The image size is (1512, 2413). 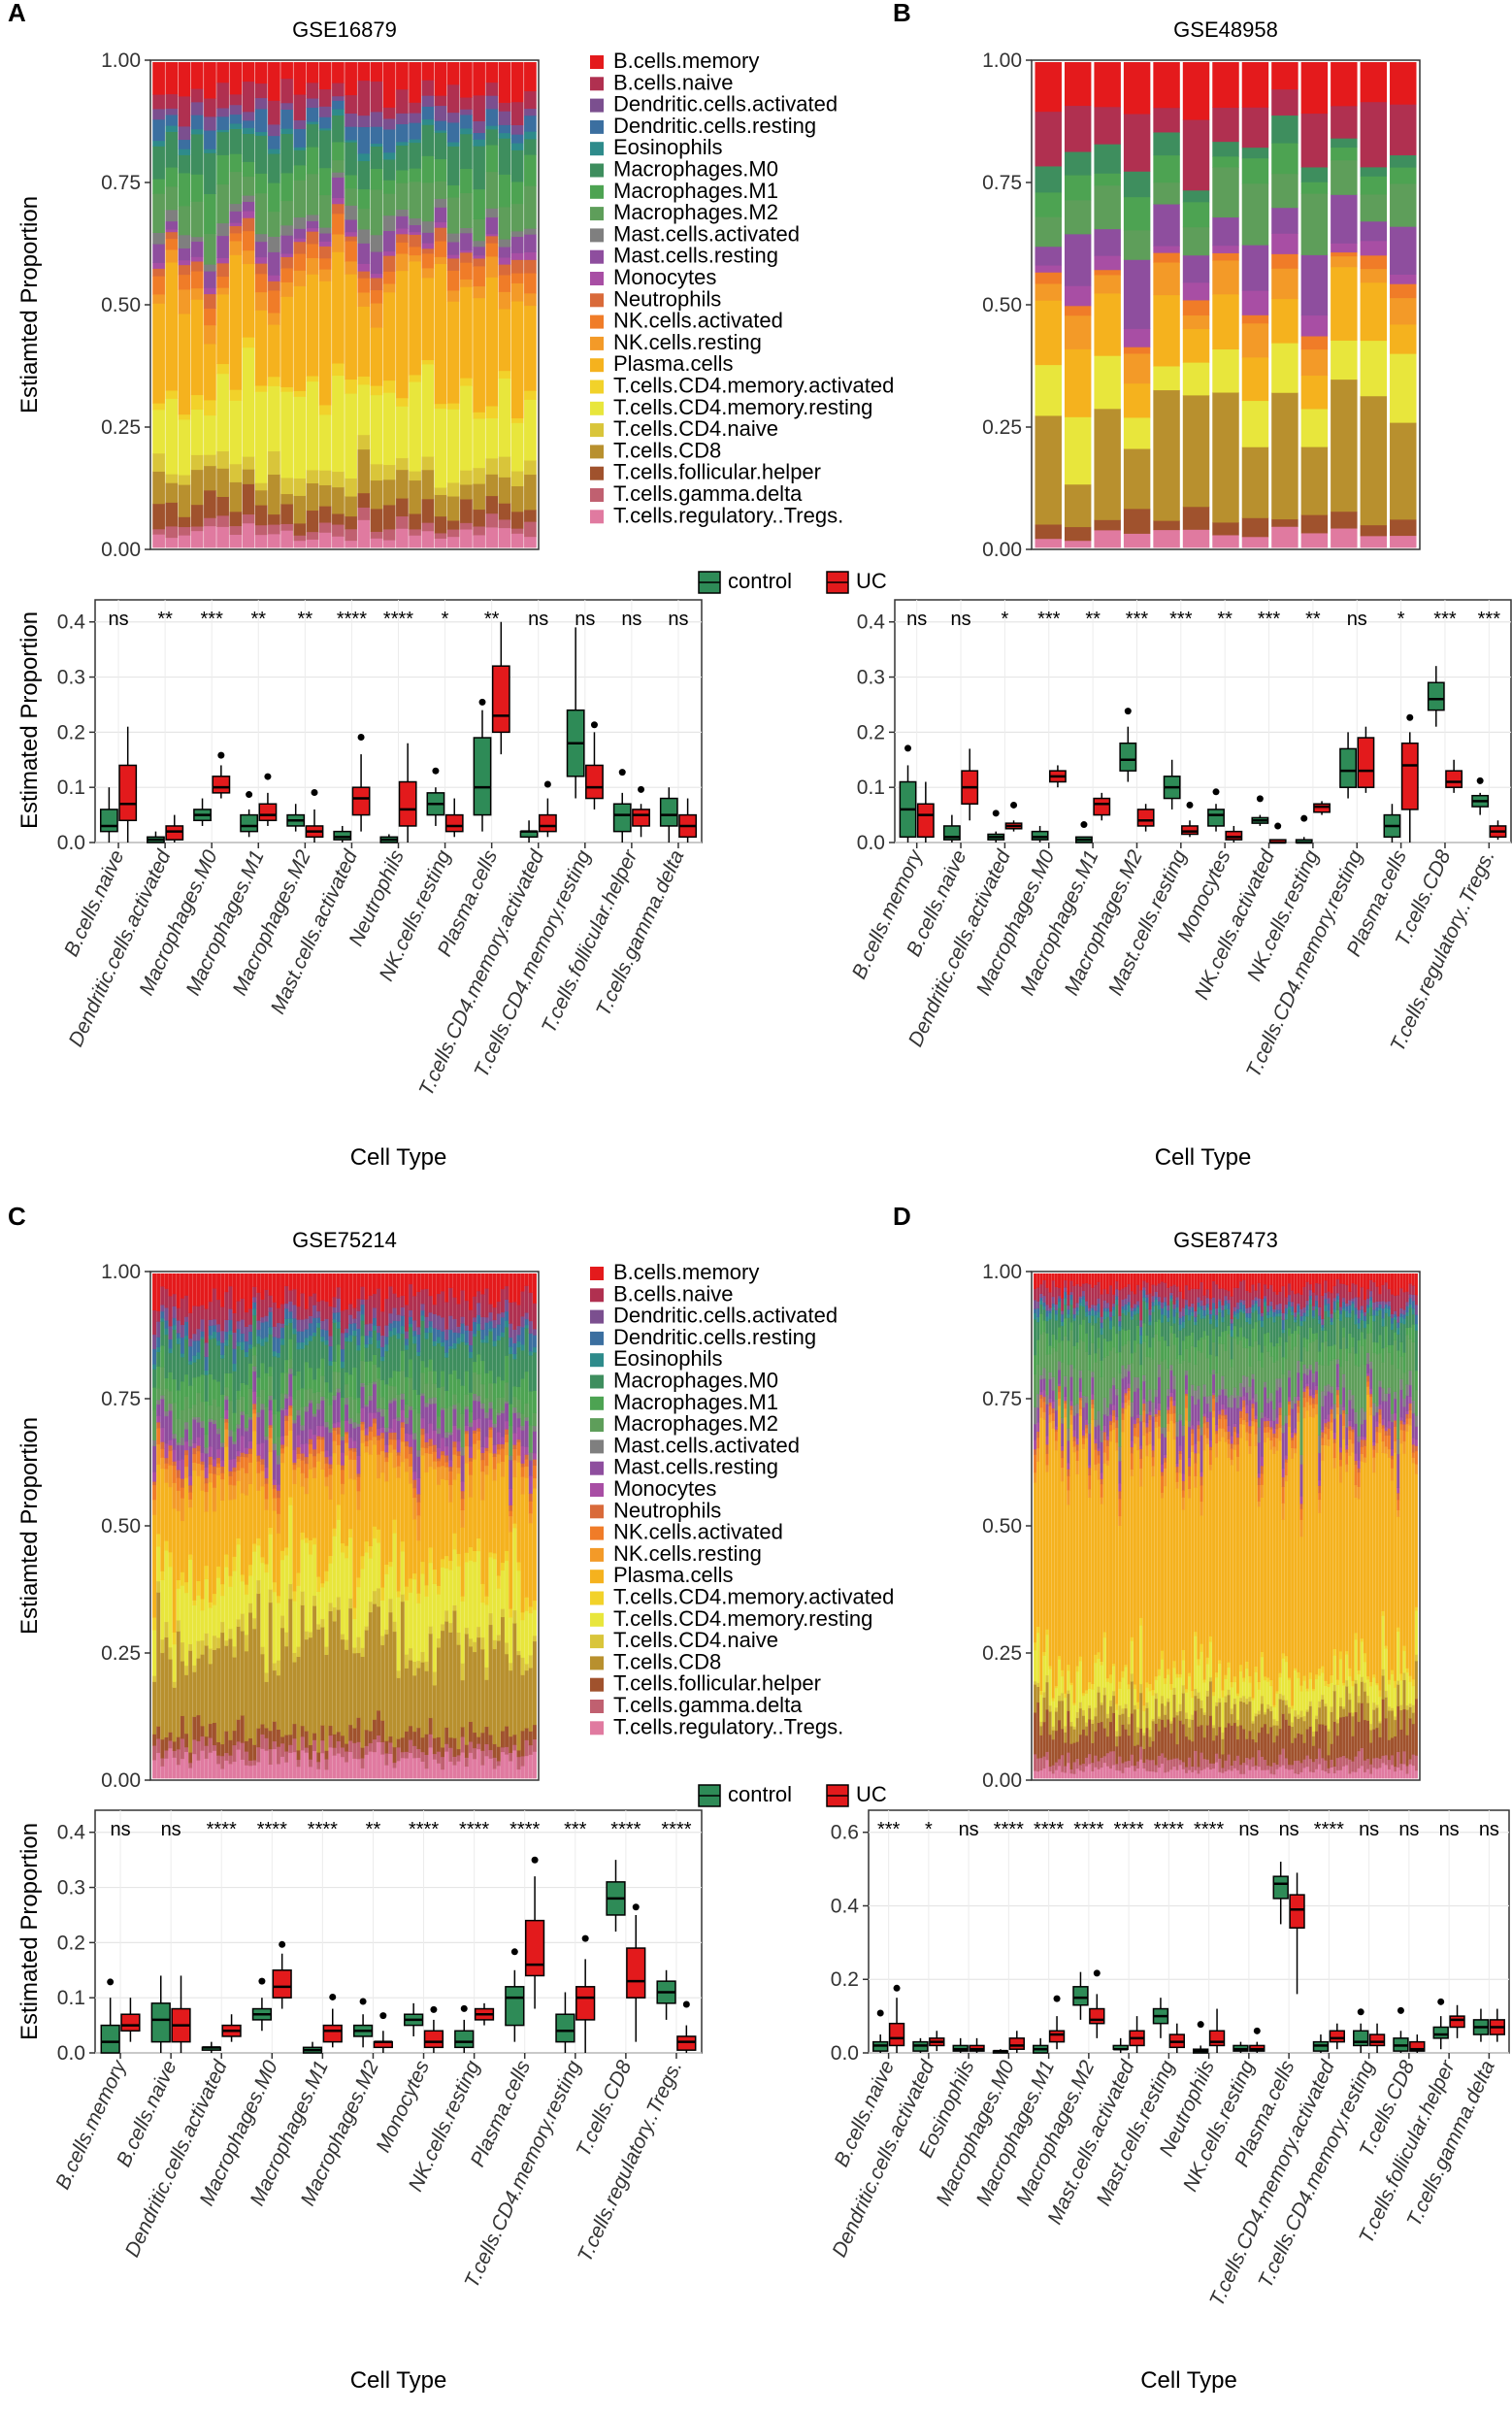 What do you see at coordinates (871, 732) in the screenshot?
I see `y-tick-label: 0.2` at bounding box center [871, 732].